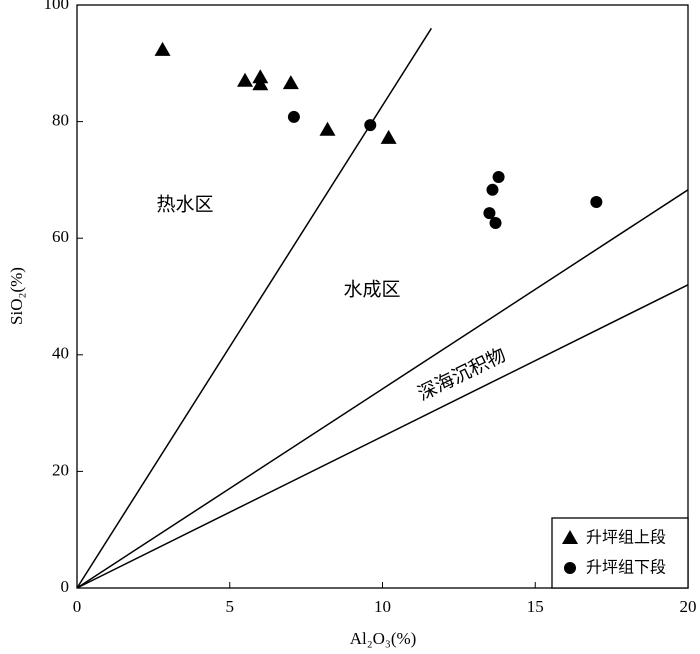 The height and width of the screenshot is (654, 700). I want to click on legend-box, so click(620, 553).